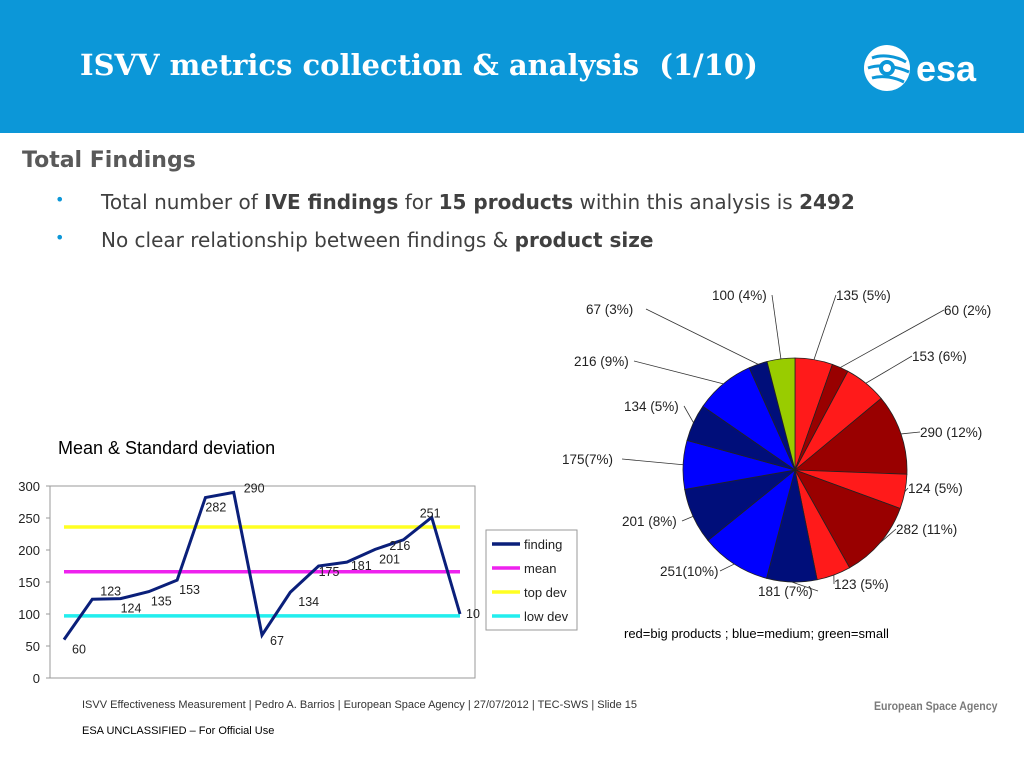 The height and width of the screenshot is (768, 1024). I want to click on data-label: 10, so click(473, 614).